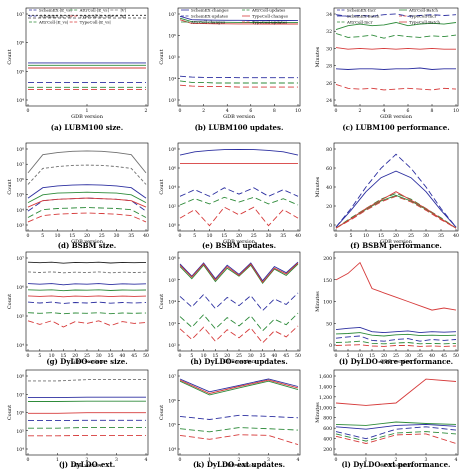  What do you see at coordinates (191, 356) in the screenshot?
I see `x-tick-label: 5` at bounding box center [191, 356].